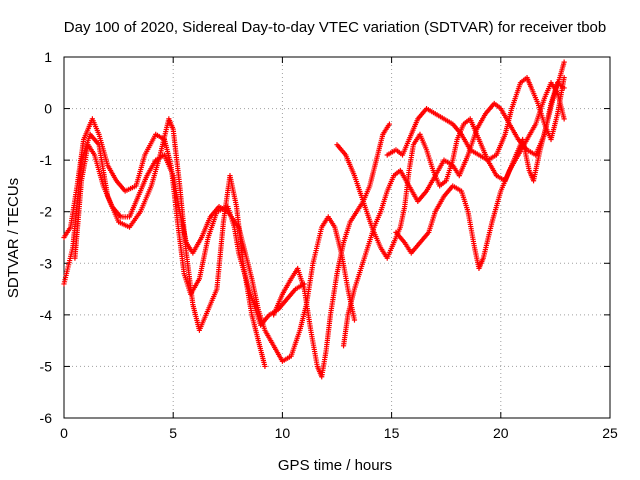 The width and height of the screenshot is (640, 480). I want to click on y-tick-label: 0, so click(48, 109).